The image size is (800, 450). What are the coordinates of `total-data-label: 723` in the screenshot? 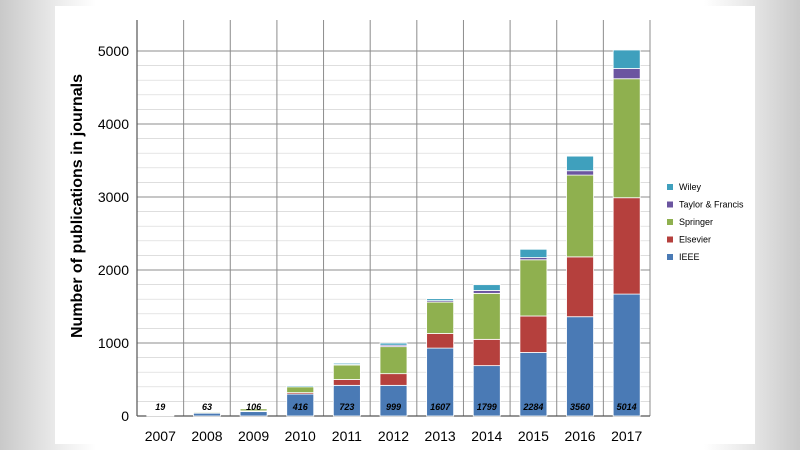 It's located at (346, 407).